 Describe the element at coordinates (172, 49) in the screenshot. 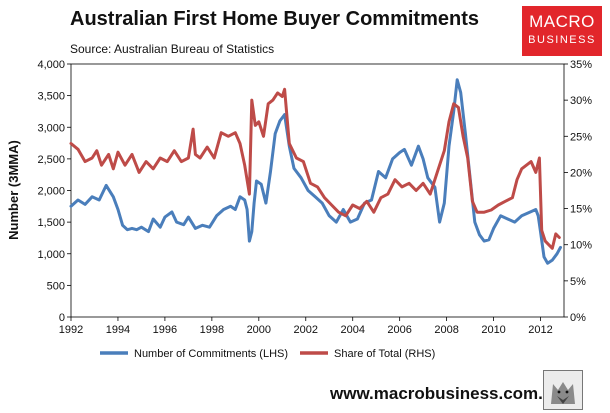

I see `source-note: Source: Australian Bureau of Statistics` at that location.